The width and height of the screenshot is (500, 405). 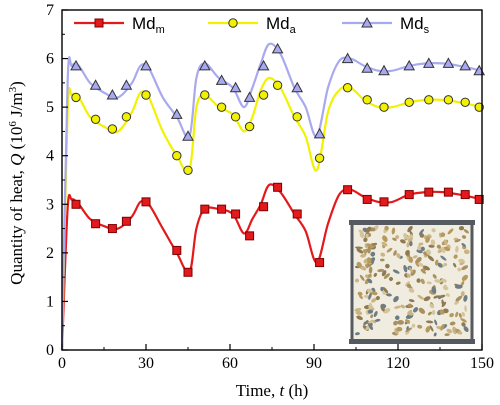 I want to click on legend-item-Md_m: Mdm, so click(x=119, y=25).